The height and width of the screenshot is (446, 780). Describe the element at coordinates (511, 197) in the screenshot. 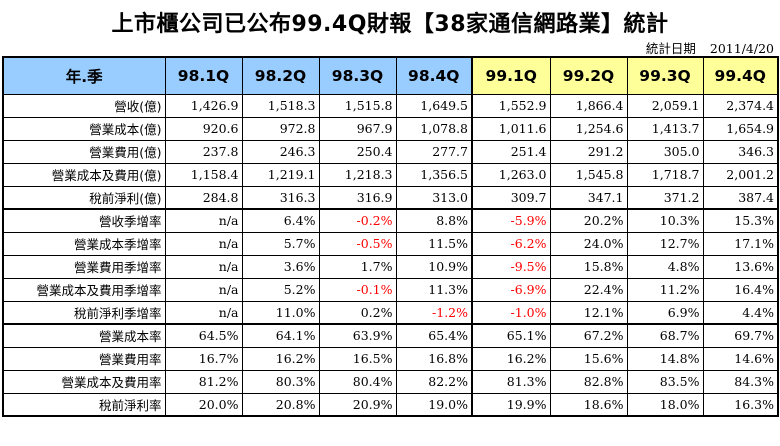

I see `table-cell: 309.7` at that location.